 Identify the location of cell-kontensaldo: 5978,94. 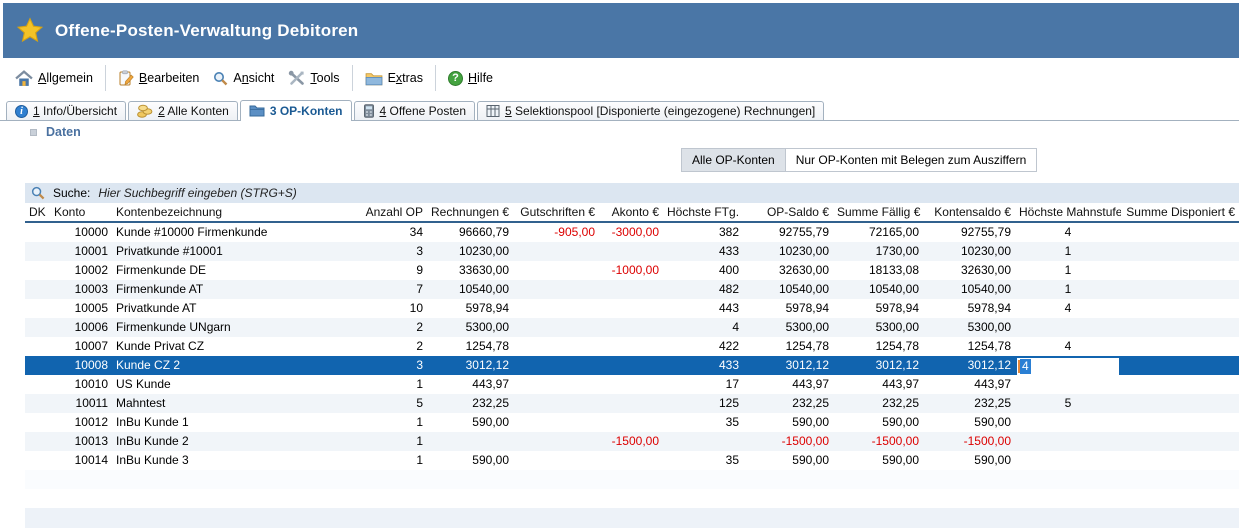
(989, 308).